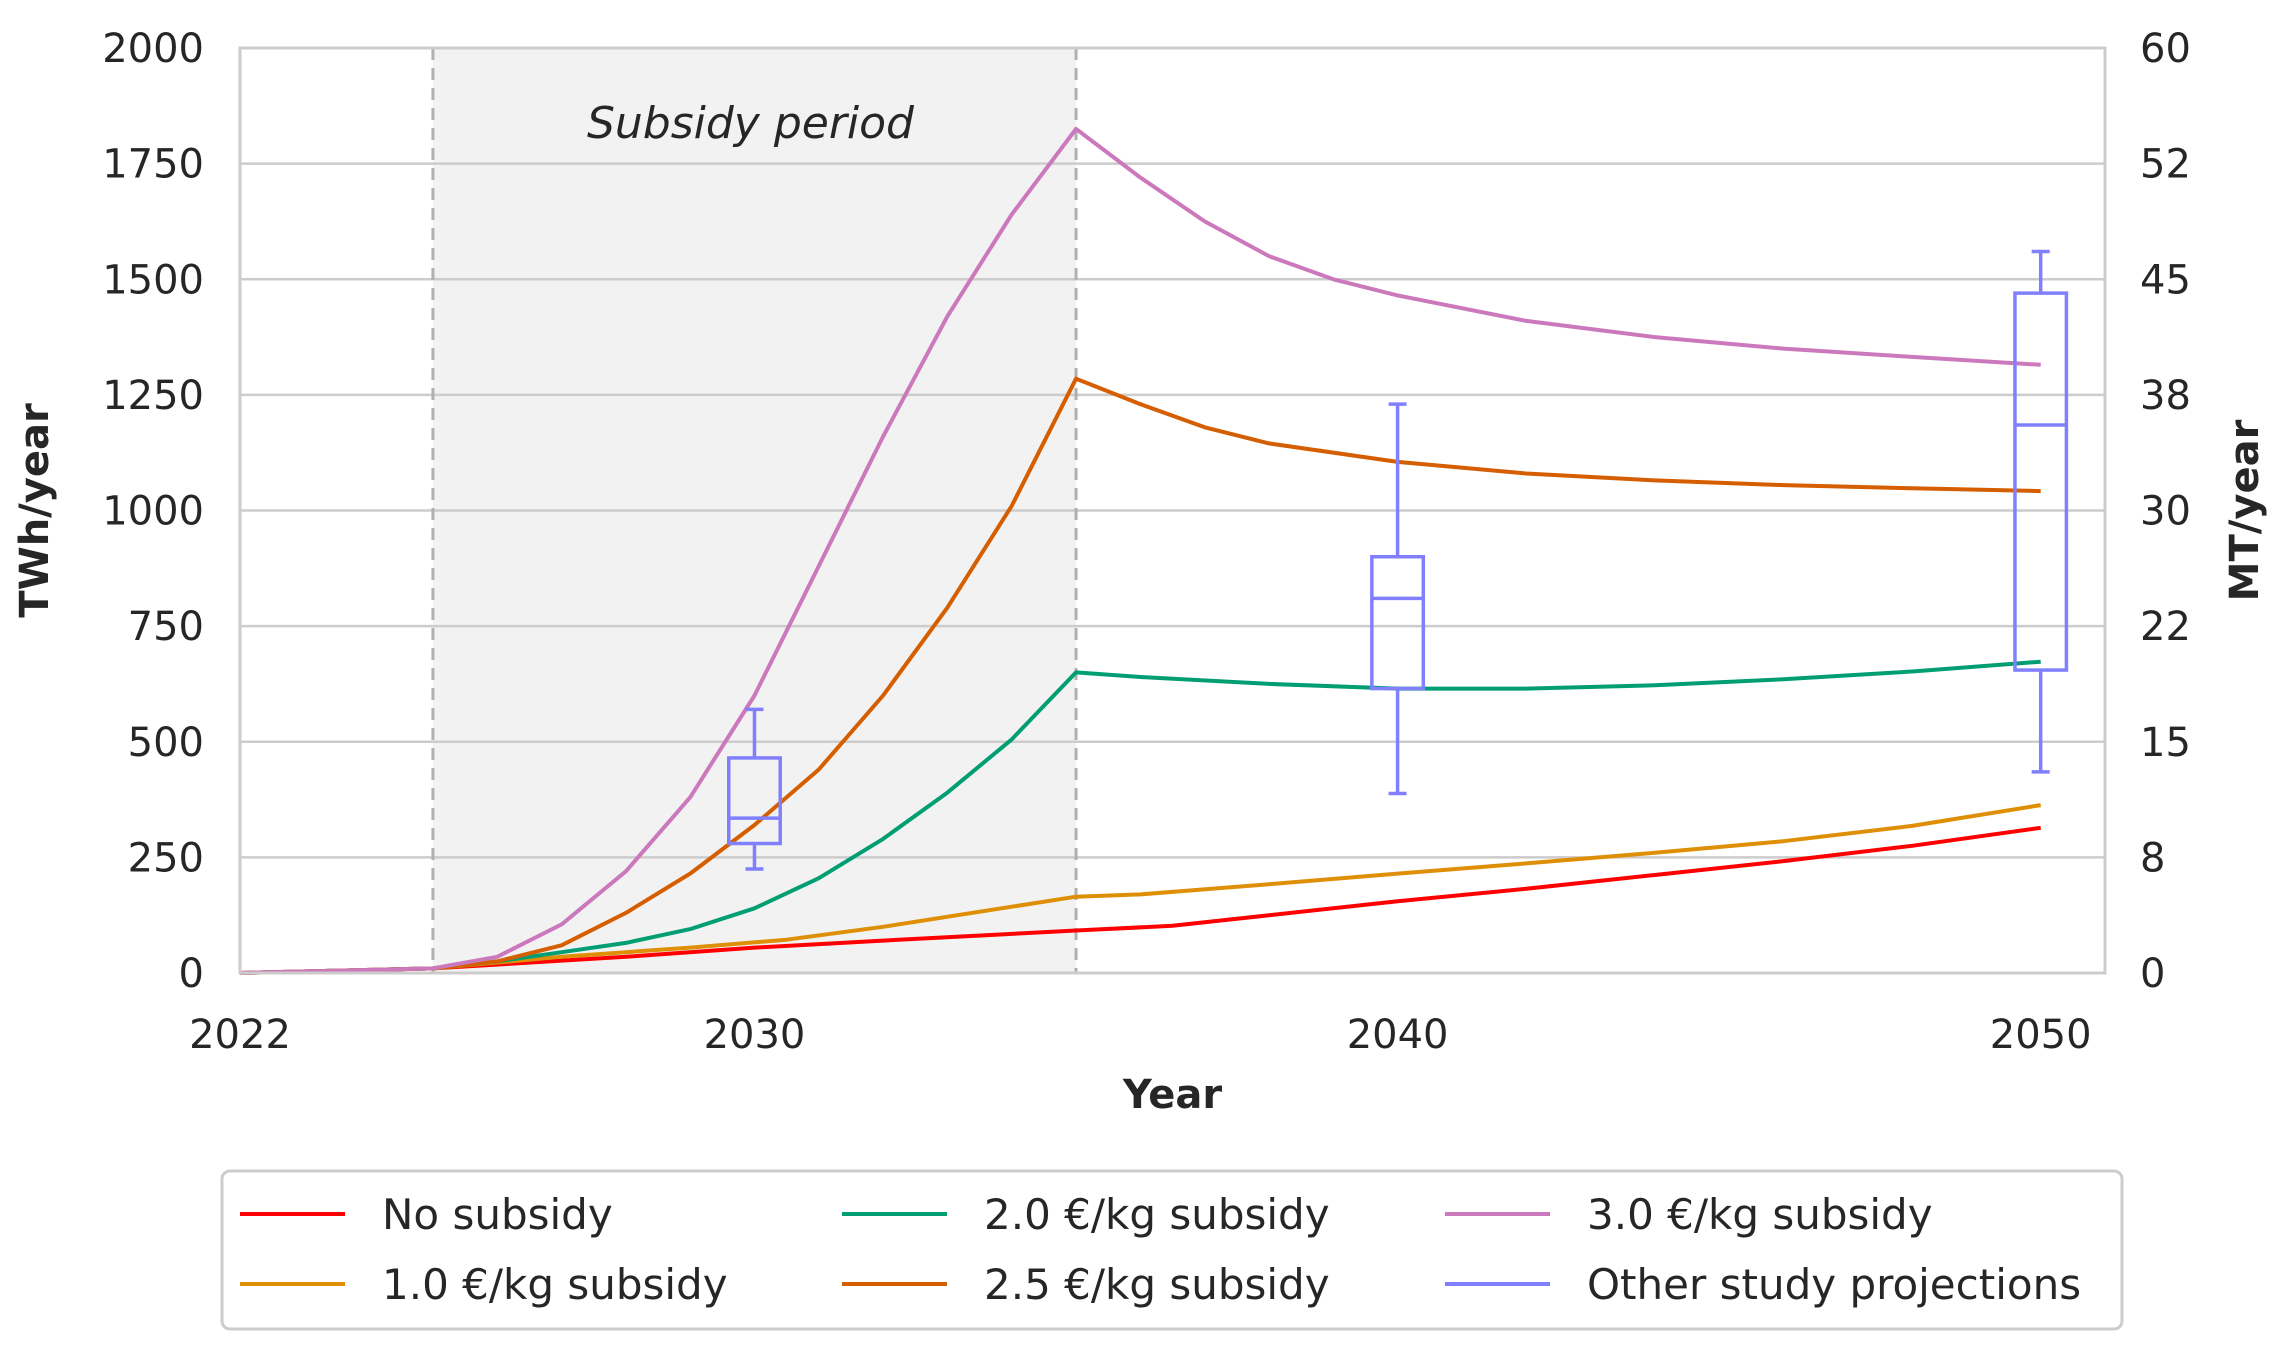 The height and width of the screenshot is (1358, 2283). I want to click on legend-frame, so click(1172, 1250).